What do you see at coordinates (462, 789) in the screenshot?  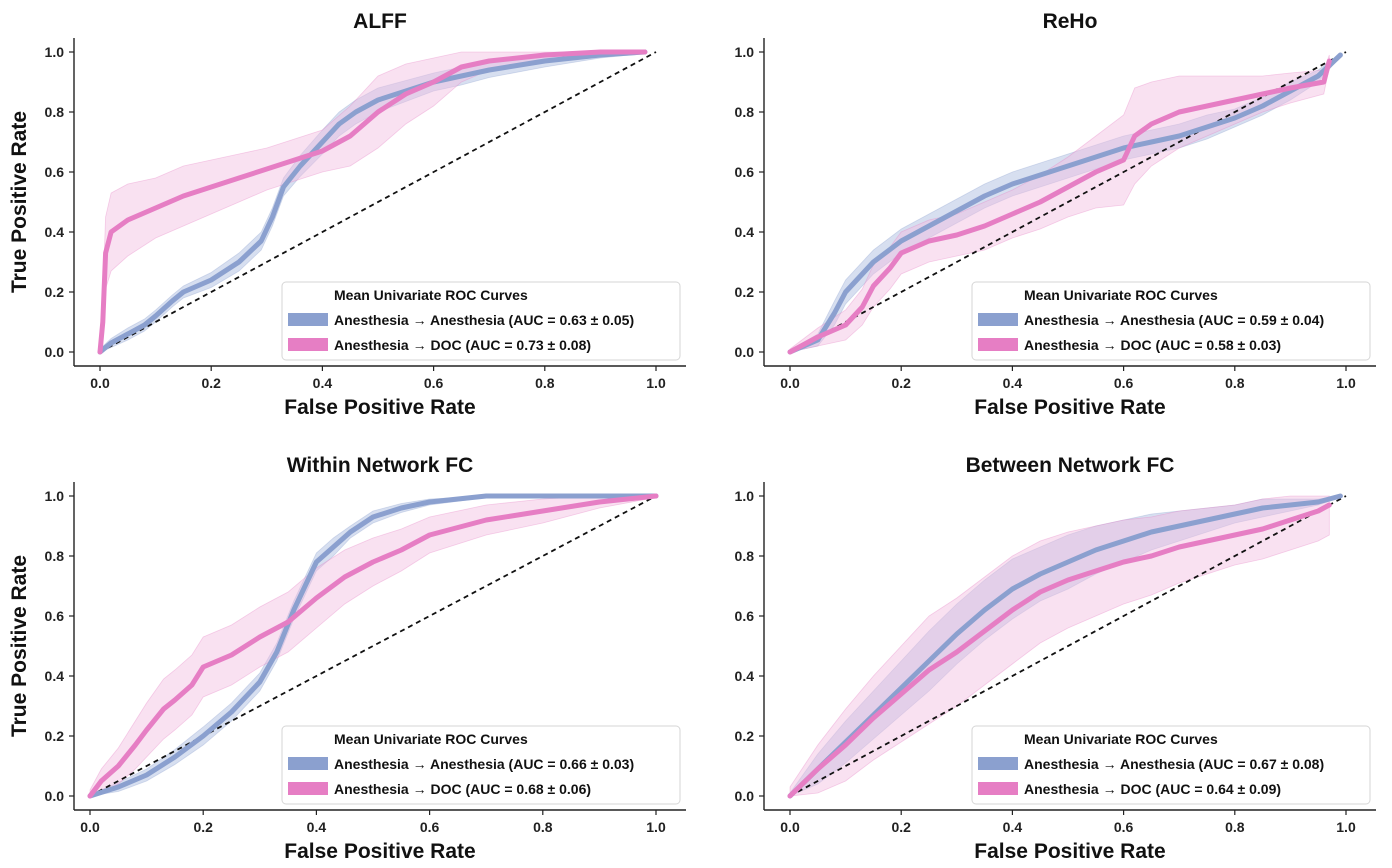 I see `legend-entry: Anesthesia → DOC (AUC = 0.68 ± 0.06)` at bounding box center [462, 789].